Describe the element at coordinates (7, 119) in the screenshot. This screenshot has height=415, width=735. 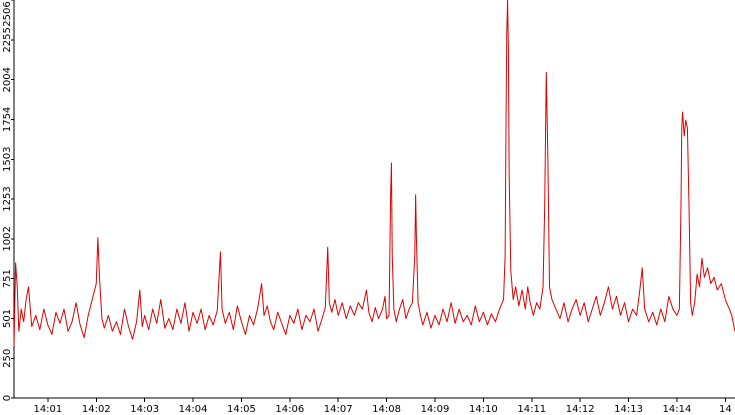
I see `y-tick-label: 1754` at that location.